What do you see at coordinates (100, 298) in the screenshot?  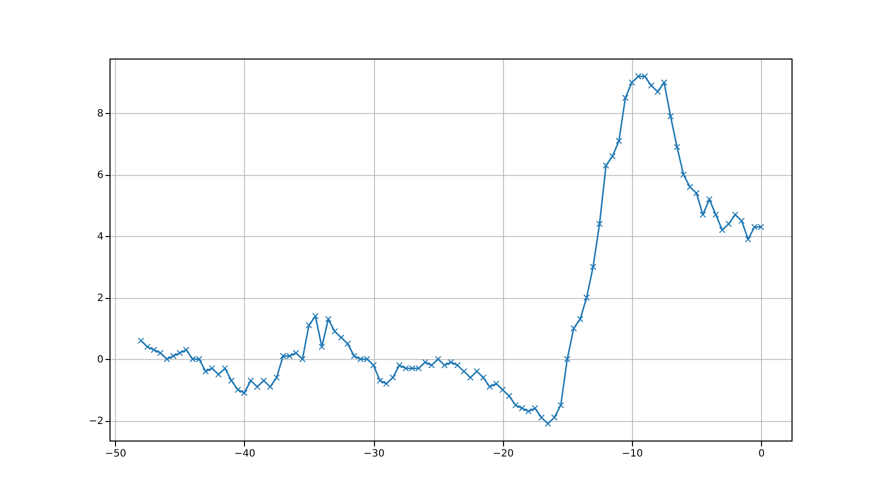 I see `y-tick-label: 2` at bounding box center [100, 298].